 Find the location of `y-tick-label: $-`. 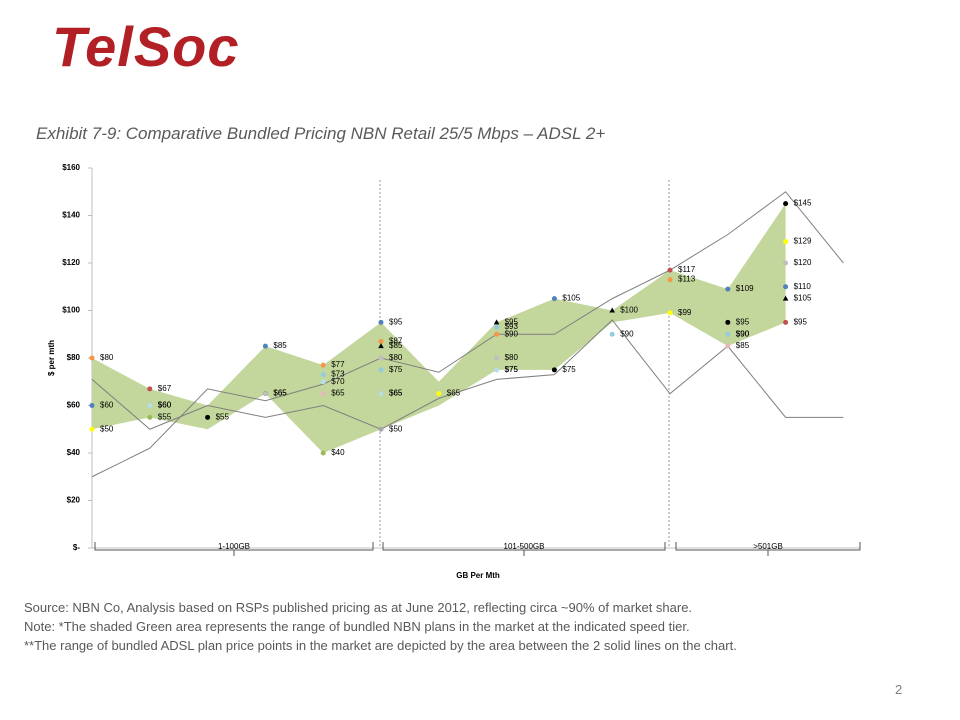

y-tick-label: $- is located at coordinates (76, 547).